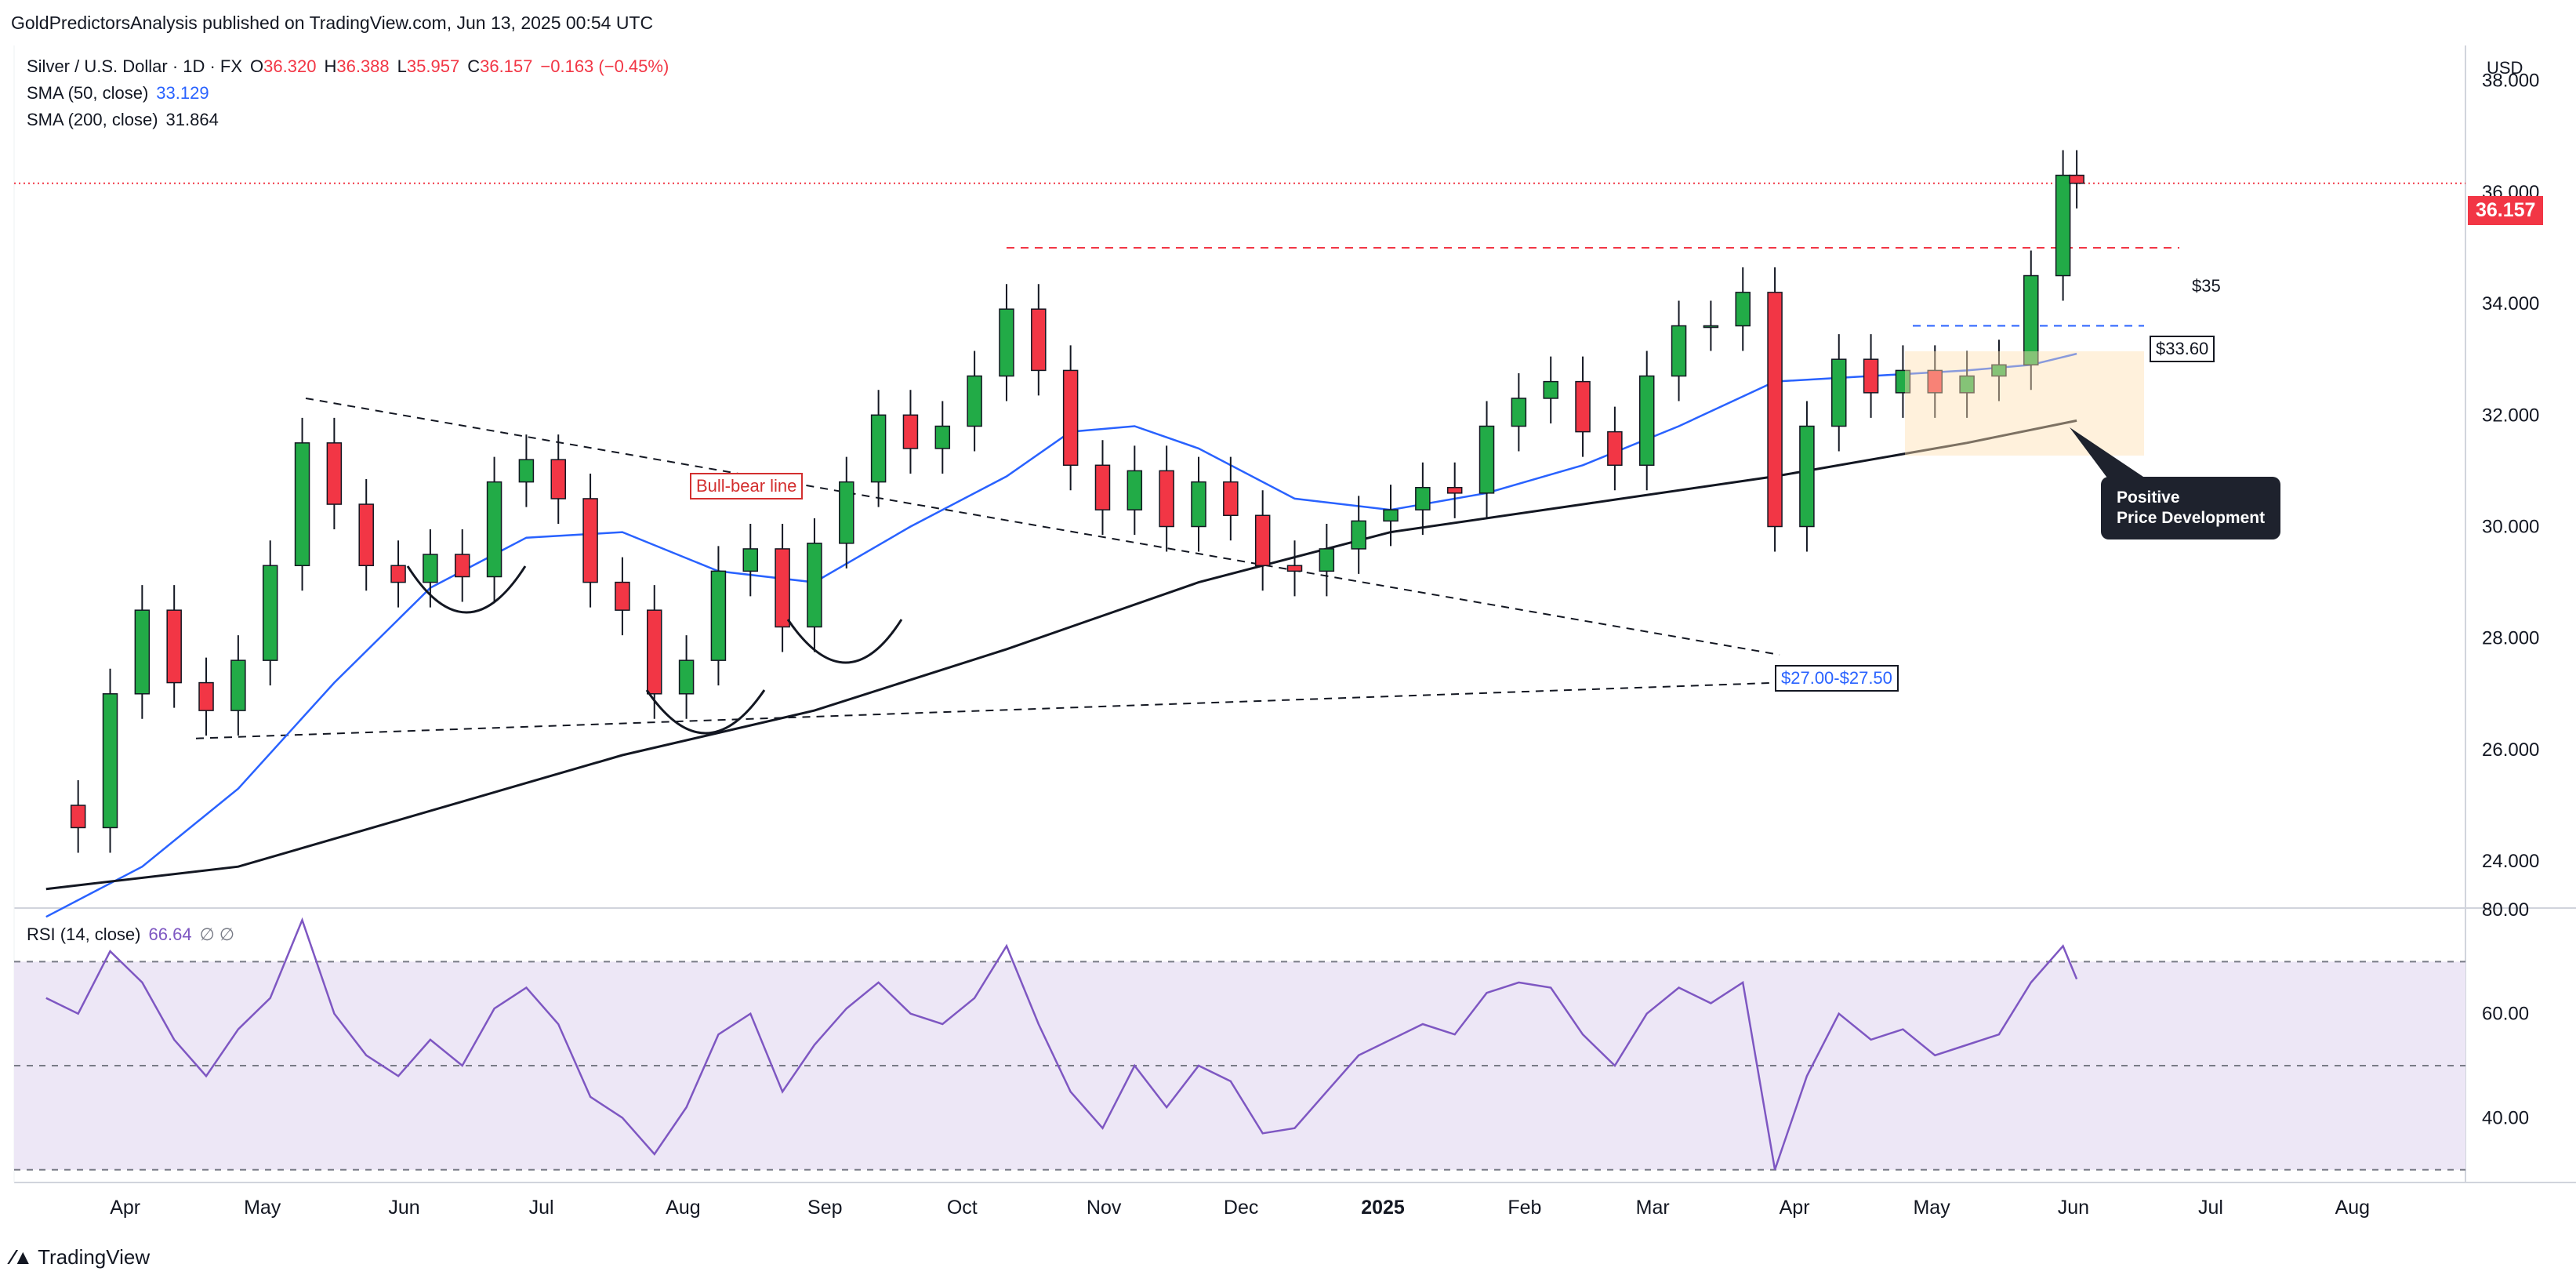 This screenshot has width=2576, height=1286. Describe the element at coordinates (217, 934) in the screenshot. I see `rsi-extra: ∅ ∅` at that location.